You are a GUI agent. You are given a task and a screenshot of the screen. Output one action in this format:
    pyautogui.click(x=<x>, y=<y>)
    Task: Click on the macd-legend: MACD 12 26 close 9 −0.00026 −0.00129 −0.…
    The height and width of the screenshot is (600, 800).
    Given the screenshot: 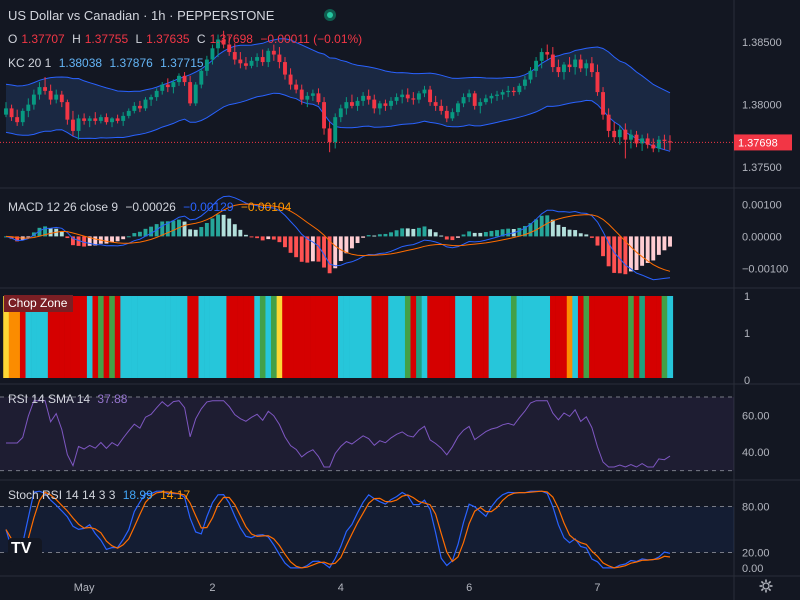 What is the action you would take?
    pyautogui.click(x=151, y=207)
    